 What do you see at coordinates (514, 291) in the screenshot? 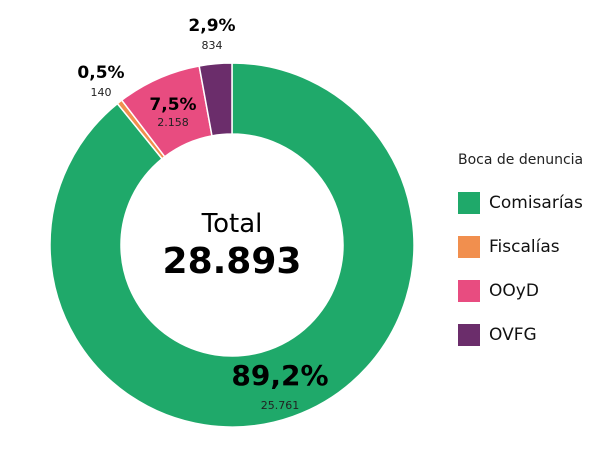
I see `legend-label: OOyD` at bounding box center [514, 291].